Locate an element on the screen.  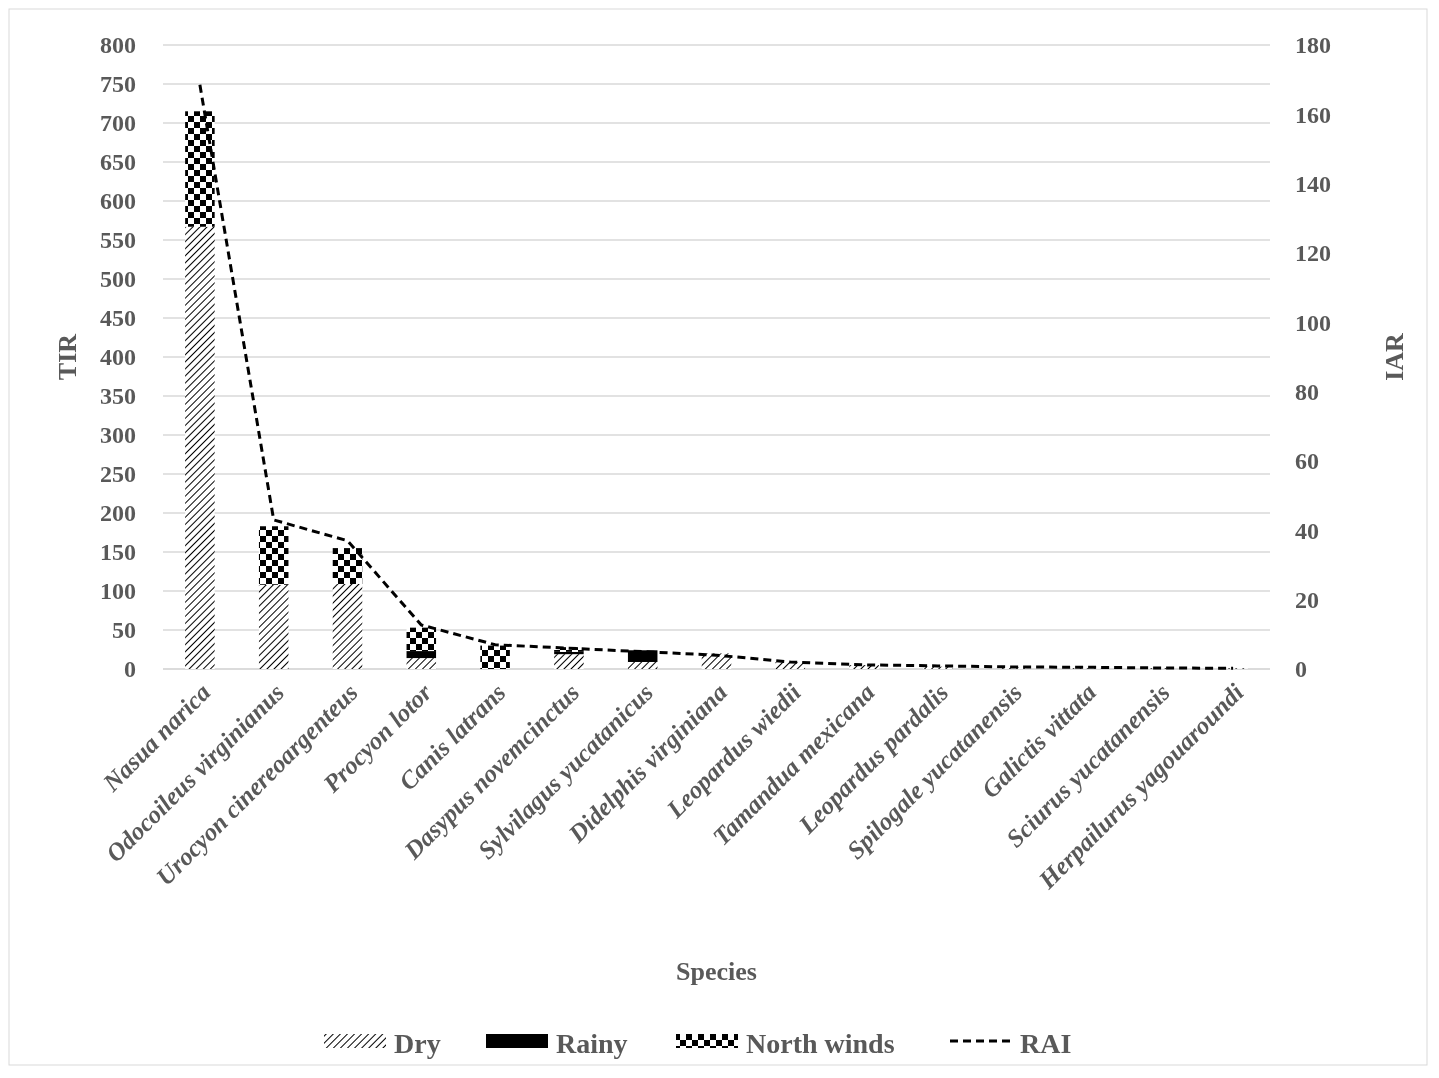
y-tick-label: 600 is located at coordinates (118, 201).